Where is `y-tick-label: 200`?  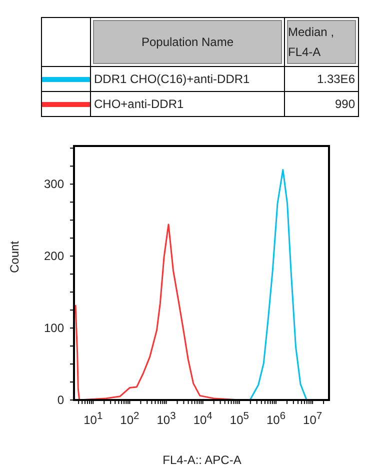 y-tick-label: 200 is located at coordinates (54, 256).